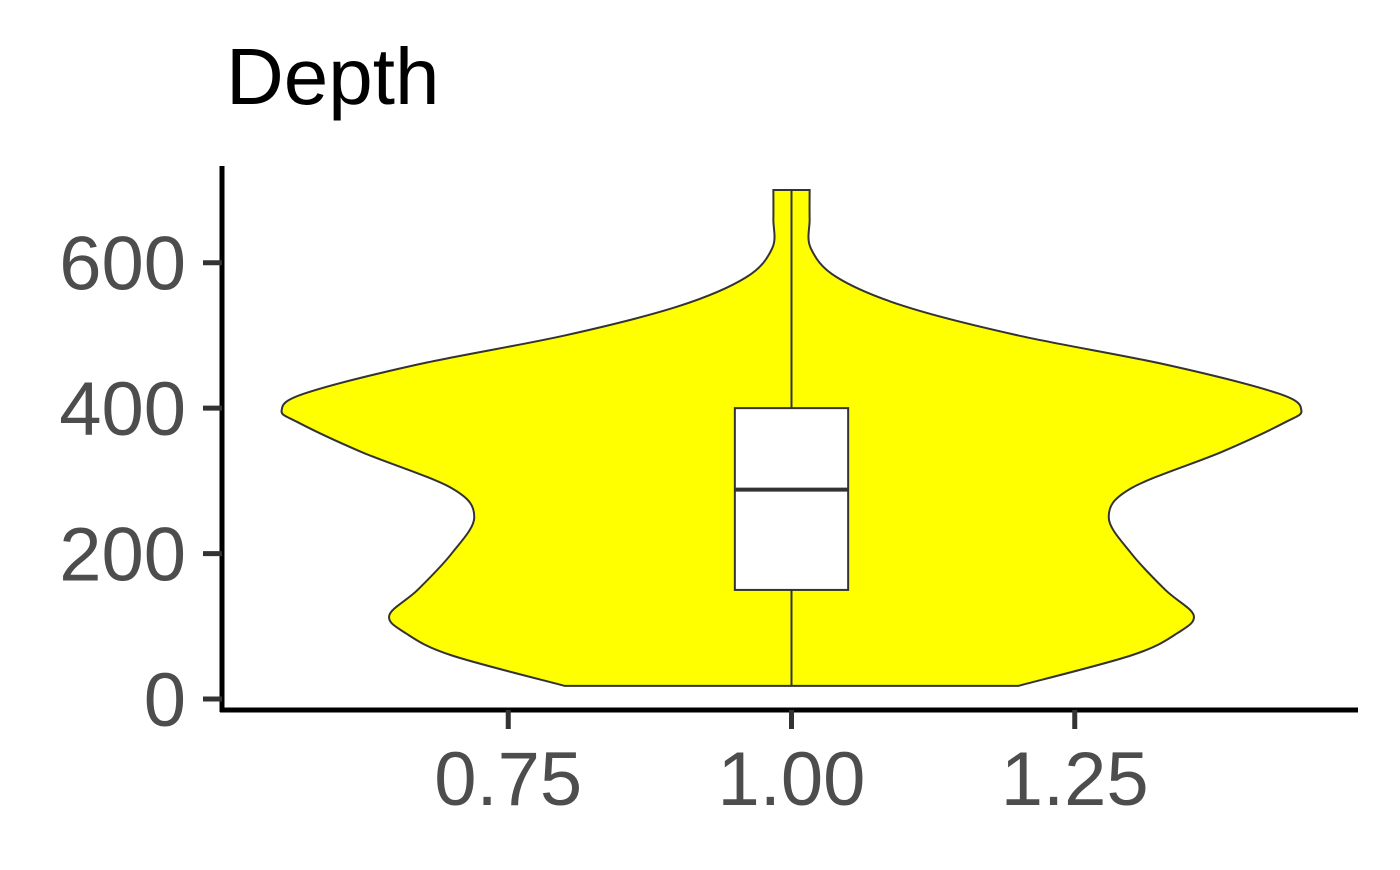 This screenshot has width=1400, height=870. Describe the element at coordinates (122, 264) in the screenshot. I see `y-tick-label: 600` at that location.